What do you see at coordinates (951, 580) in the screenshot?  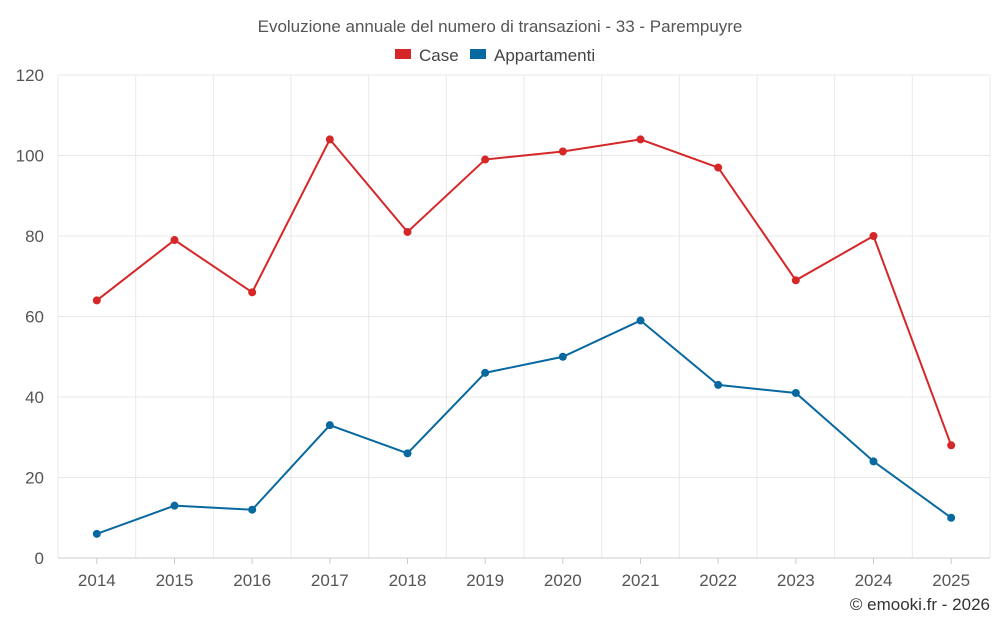 I see `x-tick-label: 2025` at bounding box center [951, 580].